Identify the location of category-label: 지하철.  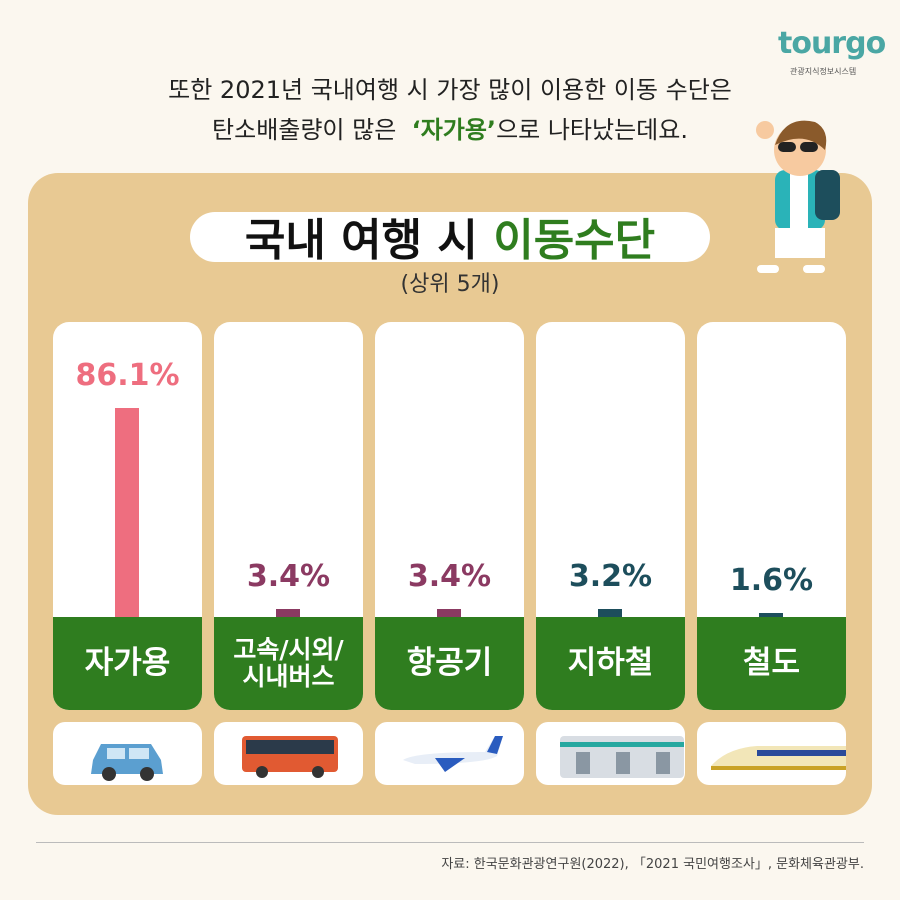
(610, 663).